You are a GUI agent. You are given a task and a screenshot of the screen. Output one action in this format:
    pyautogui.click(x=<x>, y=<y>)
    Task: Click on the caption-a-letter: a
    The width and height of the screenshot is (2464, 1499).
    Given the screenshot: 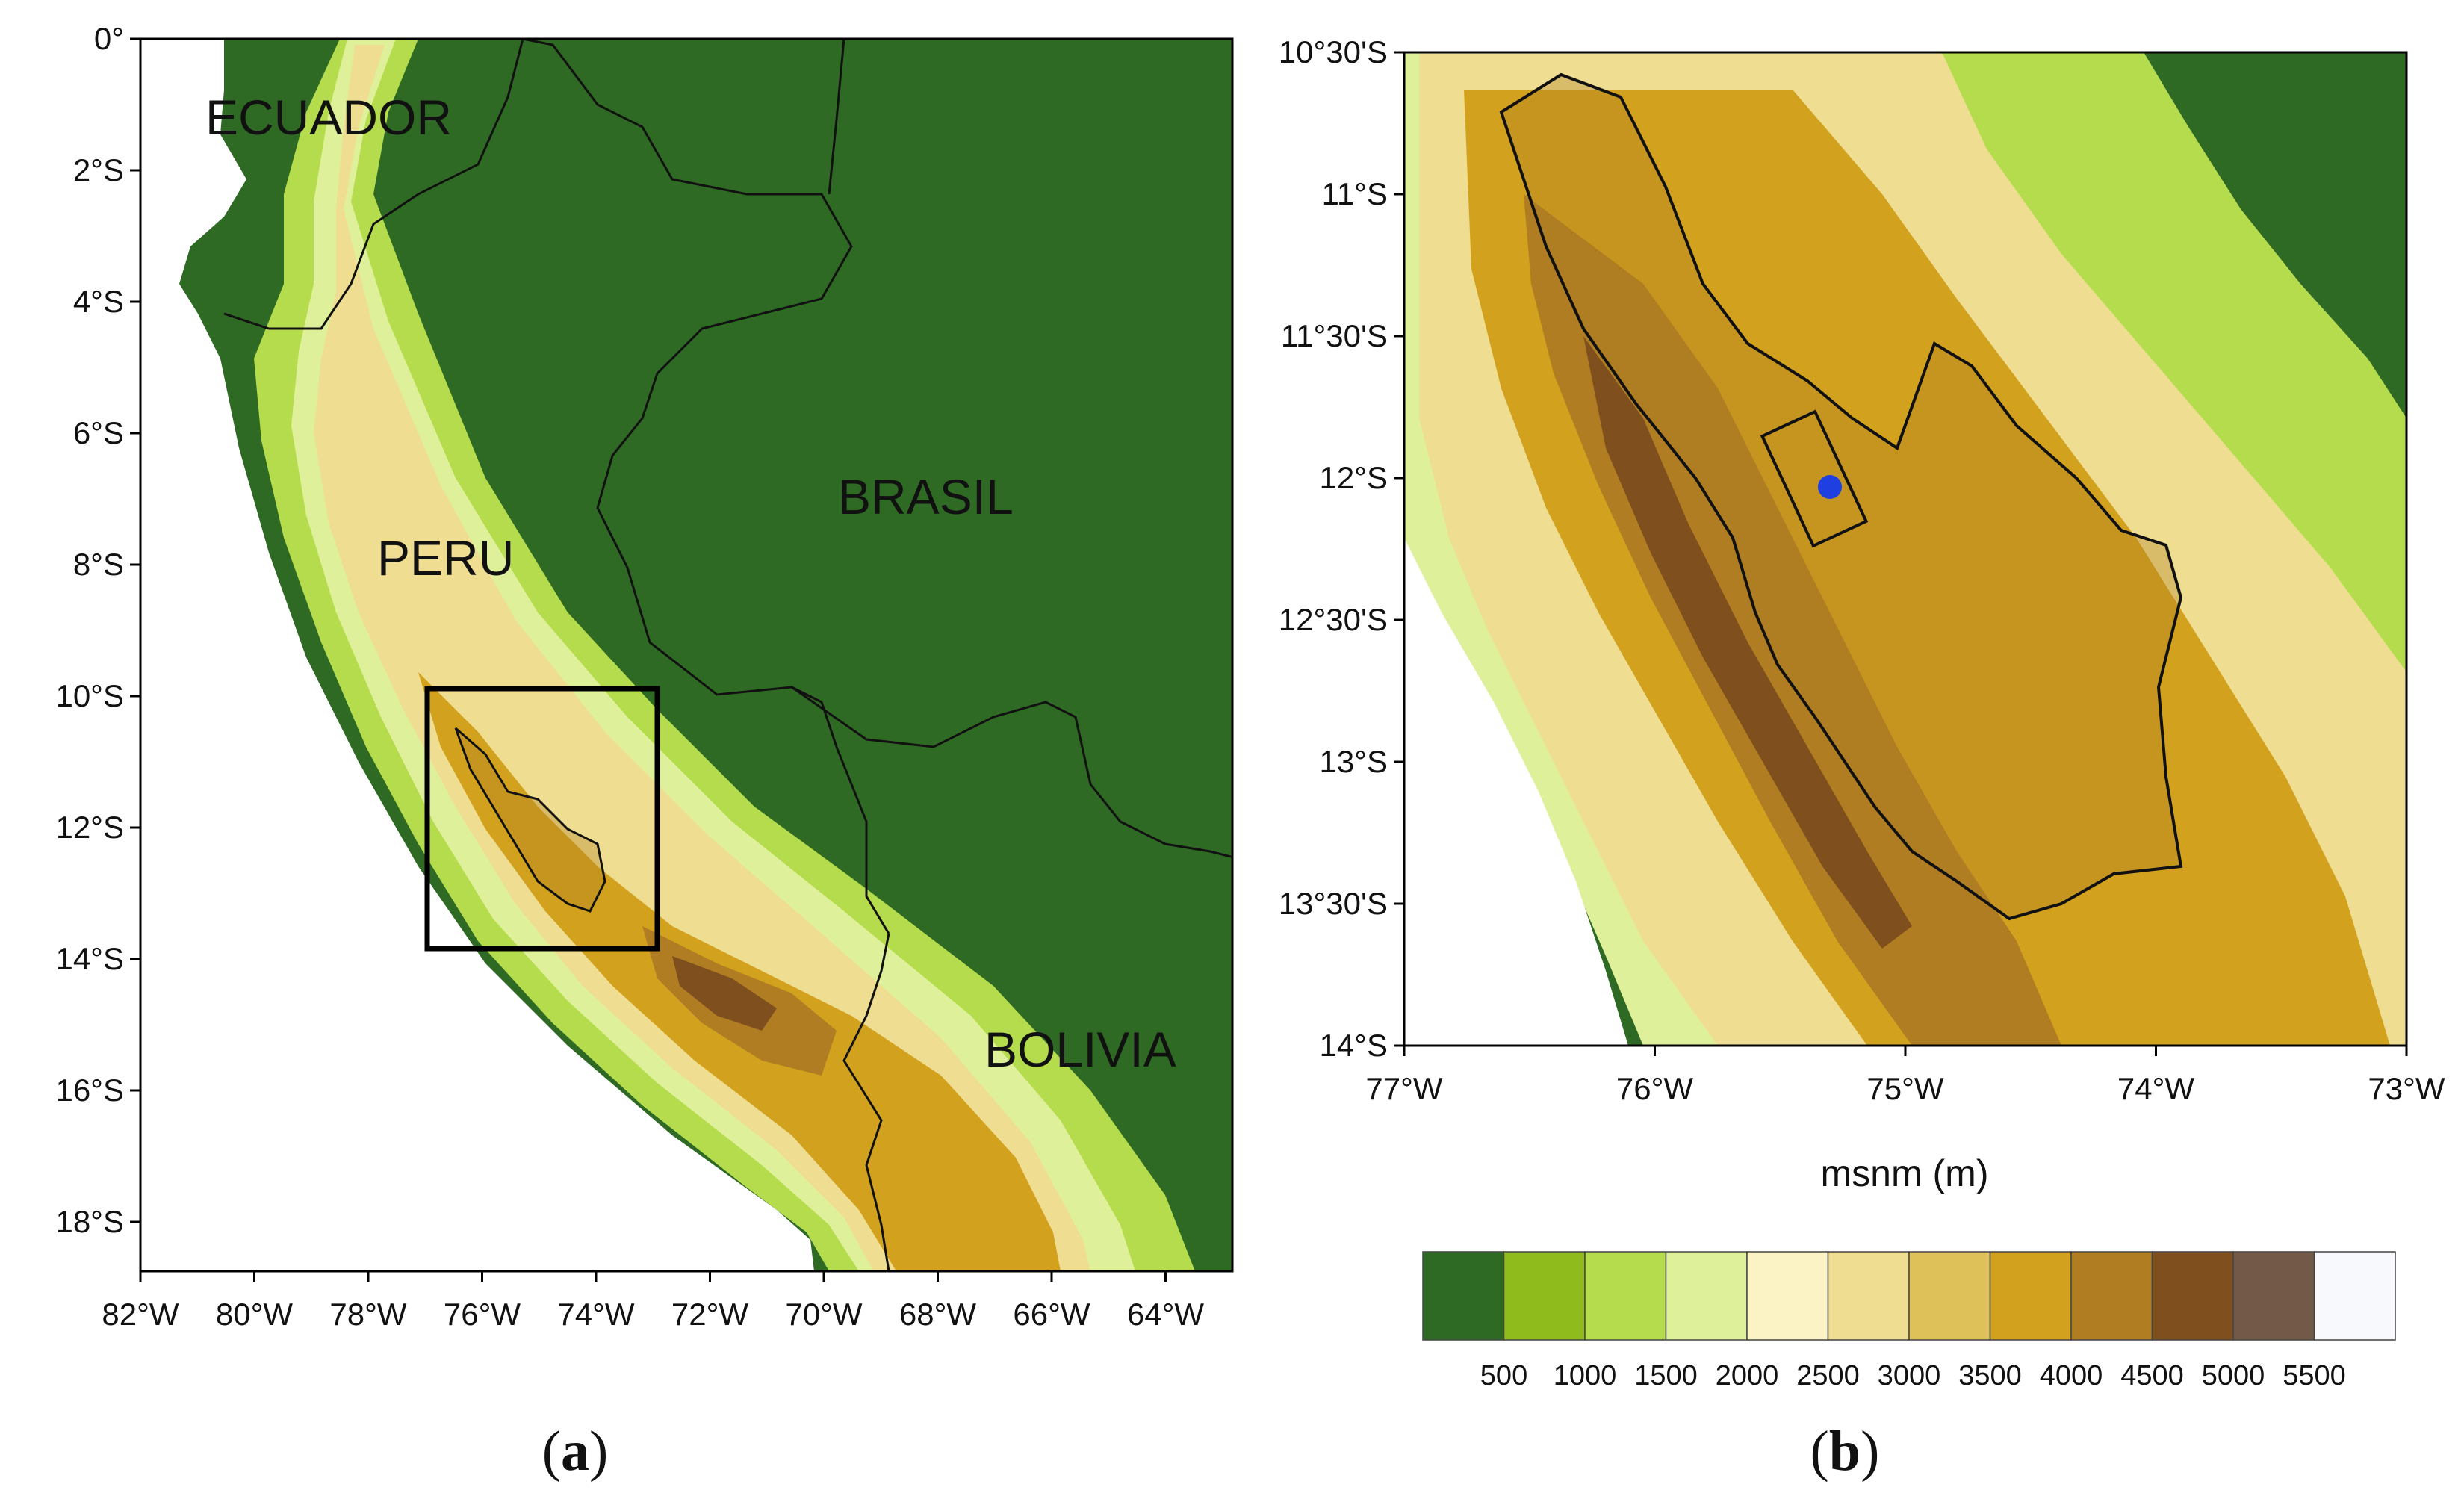 What is the action you would take?
    pyautogui.click(x=575, y=1451)
    